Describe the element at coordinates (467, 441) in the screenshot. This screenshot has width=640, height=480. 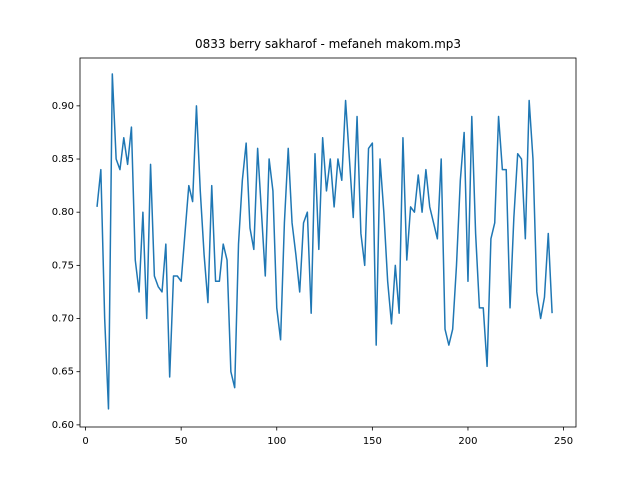
I see `x-tick-label: 200` at that location.